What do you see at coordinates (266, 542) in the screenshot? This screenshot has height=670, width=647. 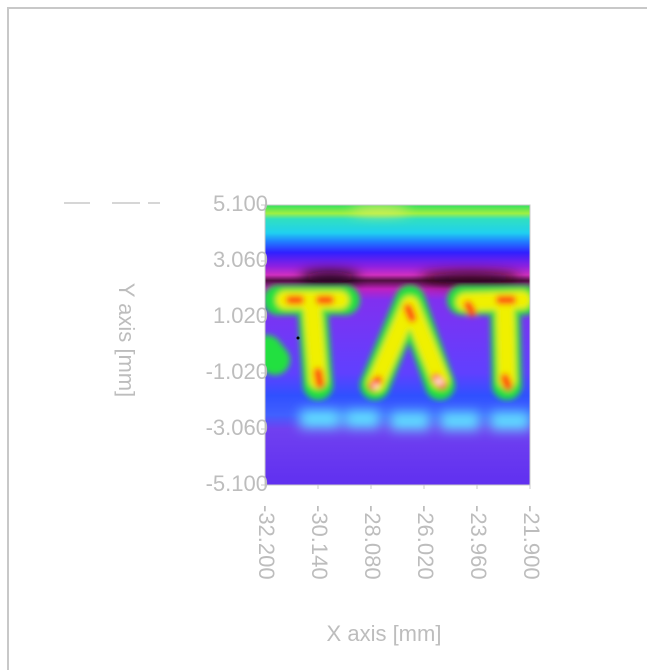 I see `x-tick-label: -32.200` at bounding box center [266, 542].